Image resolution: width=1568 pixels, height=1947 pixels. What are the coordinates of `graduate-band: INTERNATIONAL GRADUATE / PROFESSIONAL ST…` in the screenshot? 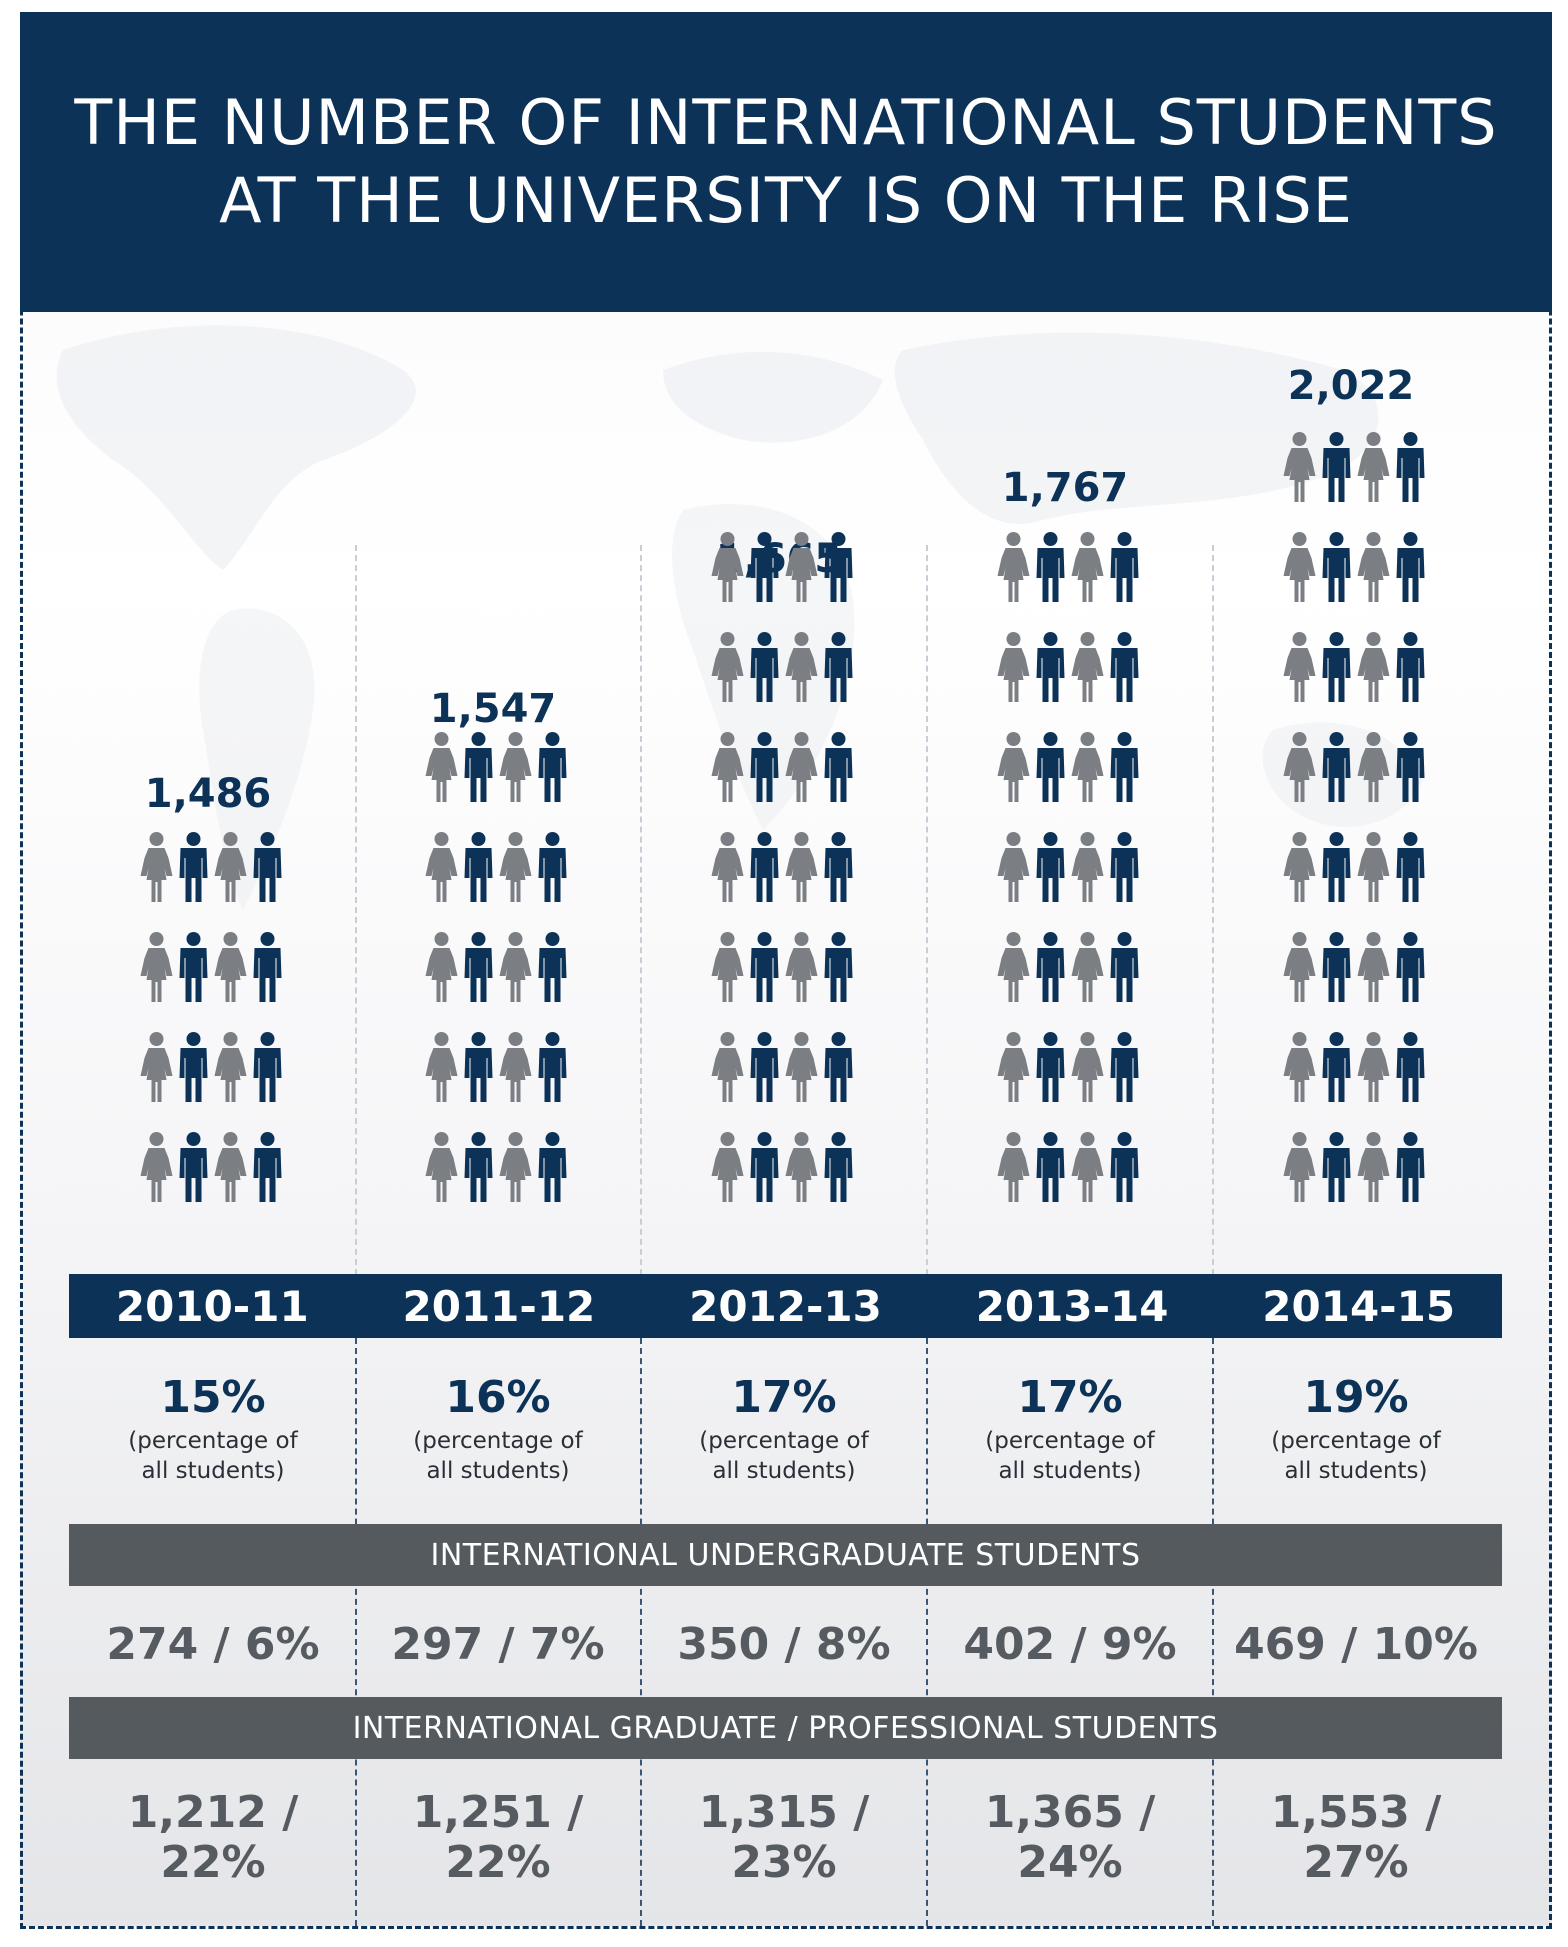 It's located at (785, 1728).